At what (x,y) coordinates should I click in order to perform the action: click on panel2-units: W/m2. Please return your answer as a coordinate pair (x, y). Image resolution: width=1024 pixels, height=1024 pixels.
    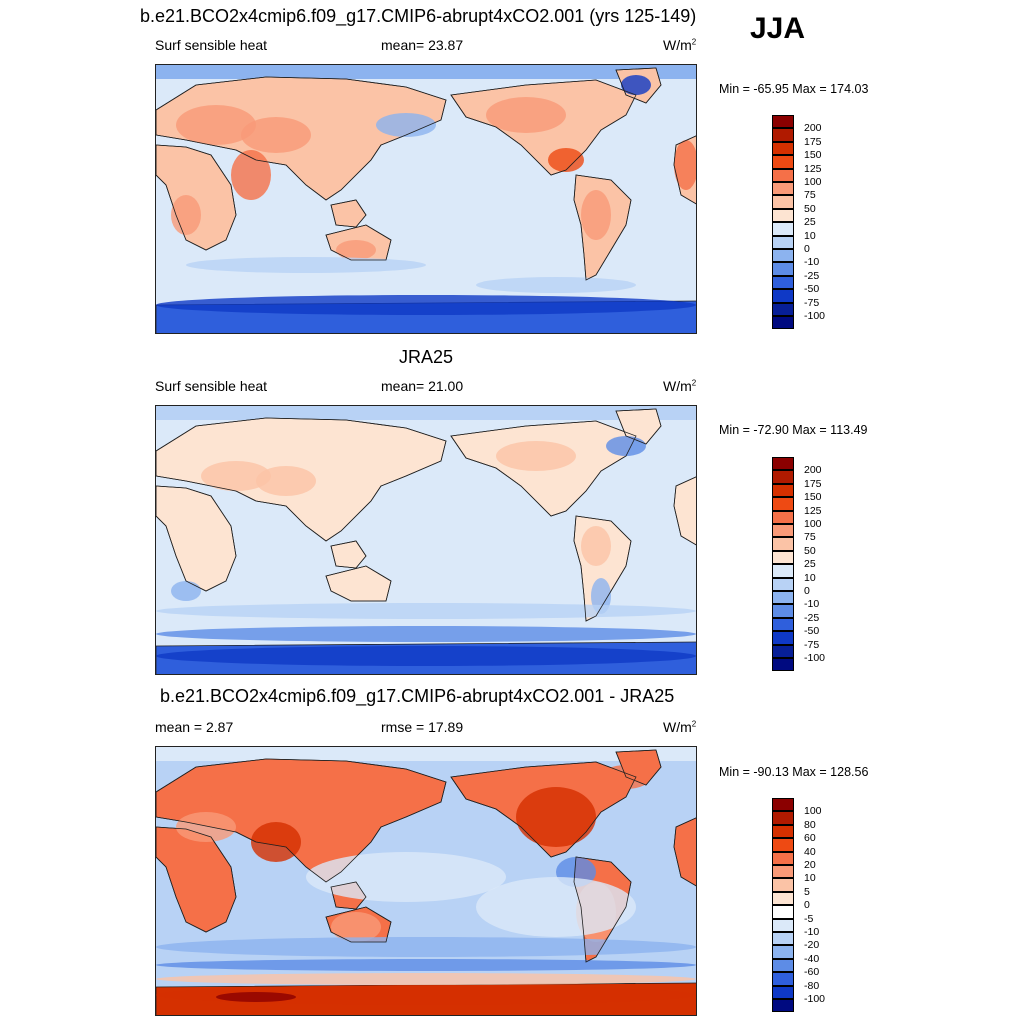
    Looking at the image, I should click on (680, 386).